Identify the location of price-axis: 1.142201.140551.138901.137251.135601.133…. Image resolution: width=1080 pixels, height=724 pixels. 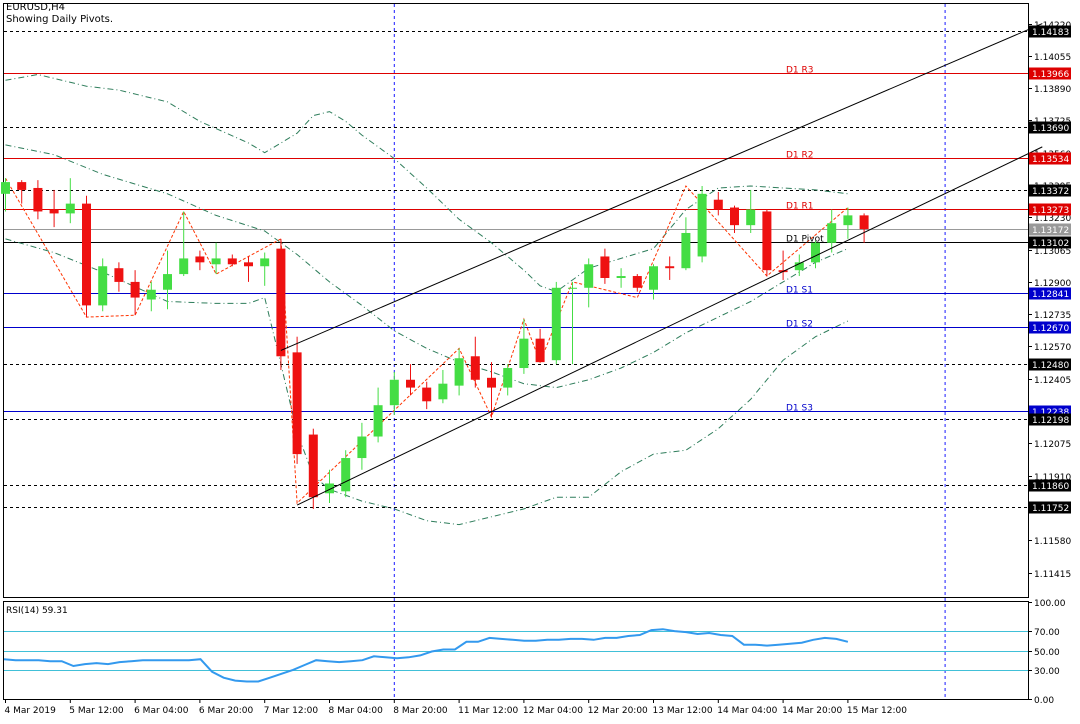
(1049, 300).